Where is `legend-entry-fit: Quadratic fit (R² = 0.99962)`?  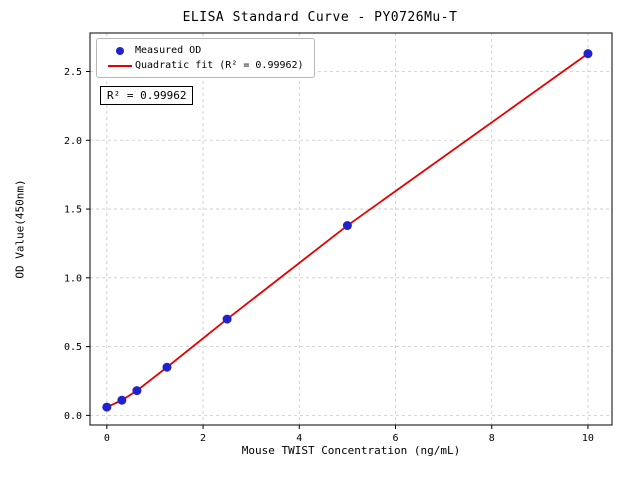
legend-entry-fit: Quadratic fit (R² = 0.99962) is located at coordinates (204, 65).